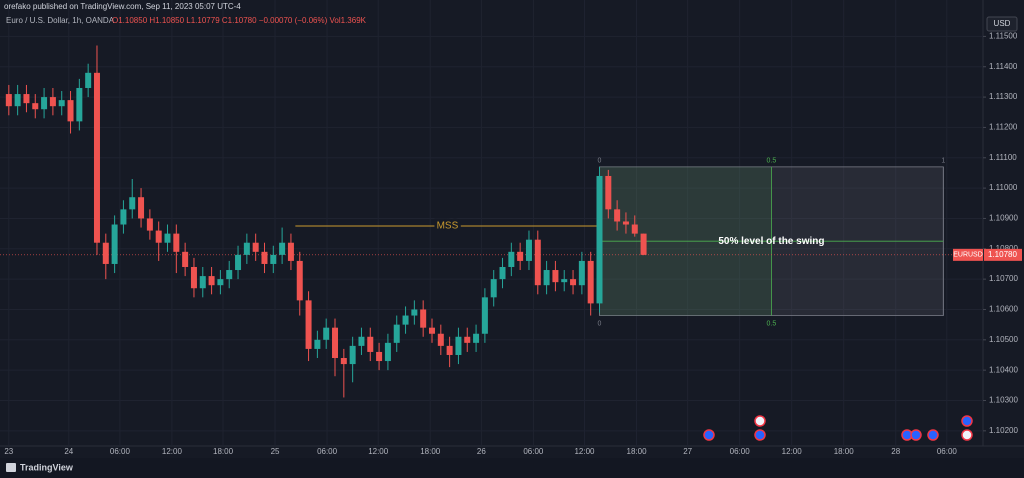  Describe the element at coordinates (771, 241) in the screenshot. I see `fib-midline-label: 50% level of the swing` at that location.